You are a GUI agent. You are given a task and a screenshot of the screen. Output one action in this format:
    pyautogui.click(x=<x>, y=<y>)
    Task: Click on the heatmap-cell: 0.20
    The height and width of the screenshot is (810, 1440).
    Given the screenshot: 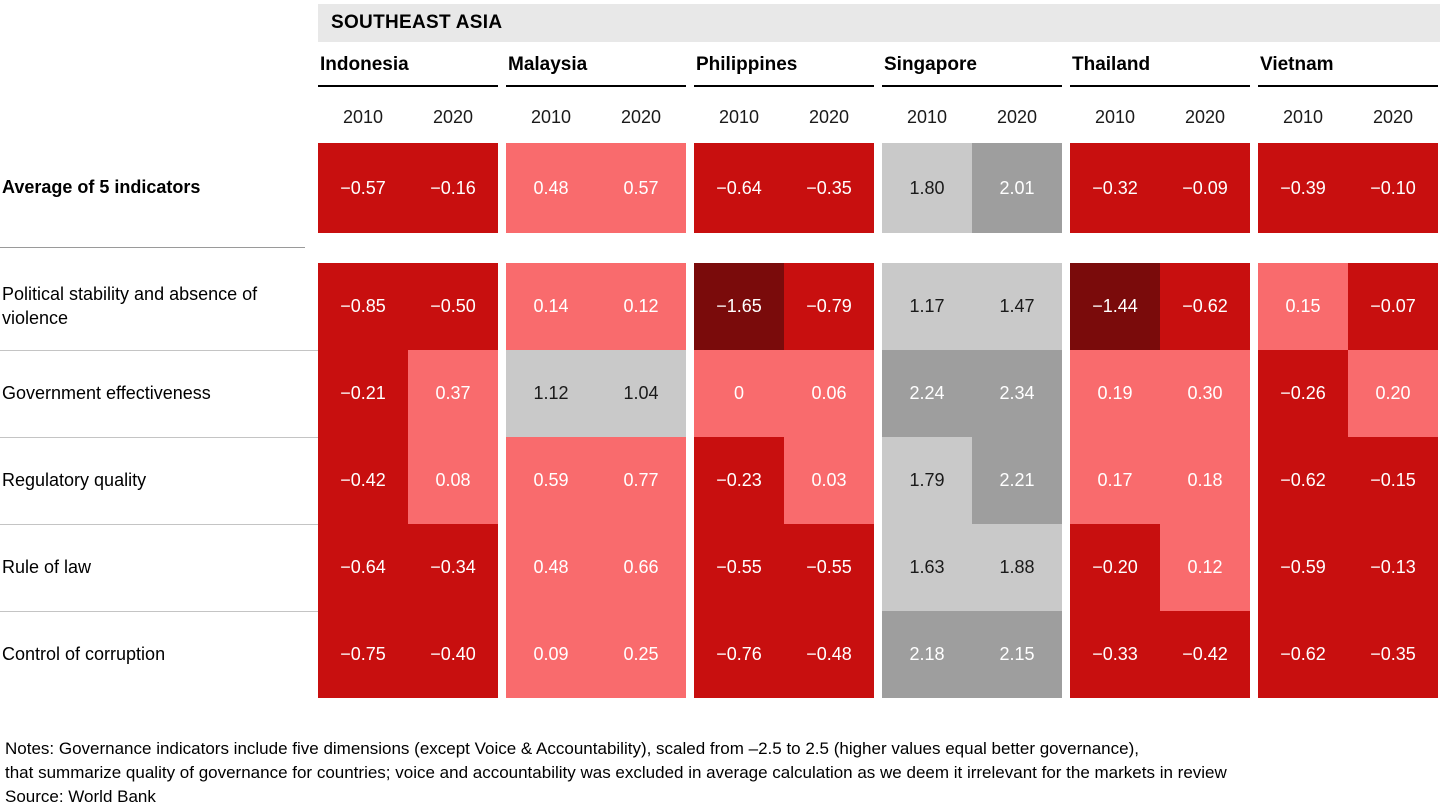 What is the action you would take?
    pyautogui.click(x=1393, y=393)
    